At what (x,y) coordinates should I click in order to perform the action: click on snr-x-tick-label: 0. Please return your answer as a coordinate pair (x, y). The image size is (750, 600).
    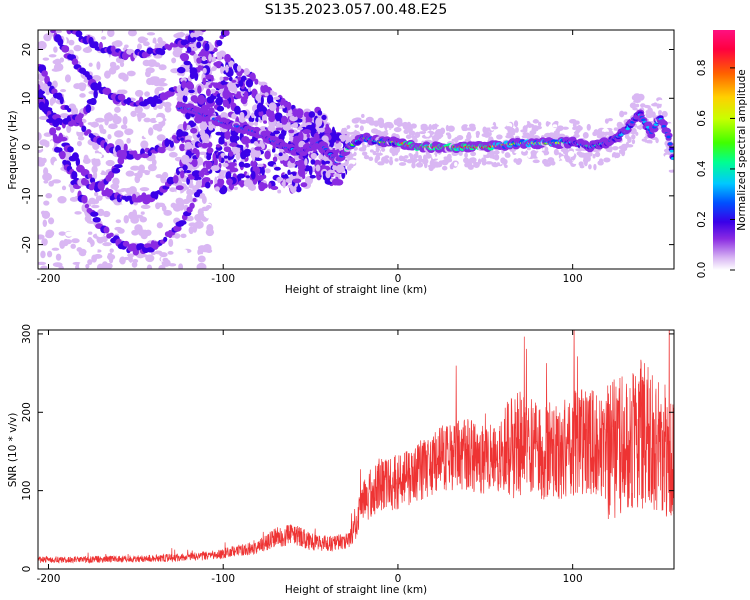
    Looking at the image, I should click on (398, 579).